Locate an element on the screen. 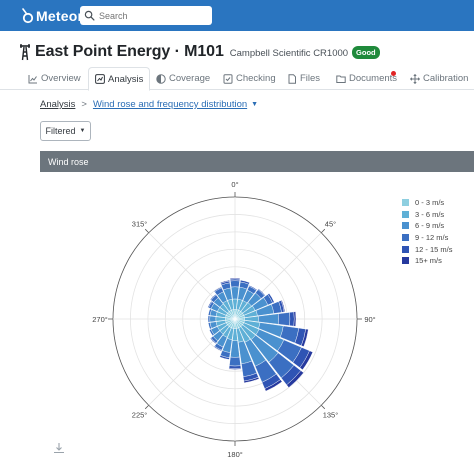  chart-icon is located at coordinates (100, 79).